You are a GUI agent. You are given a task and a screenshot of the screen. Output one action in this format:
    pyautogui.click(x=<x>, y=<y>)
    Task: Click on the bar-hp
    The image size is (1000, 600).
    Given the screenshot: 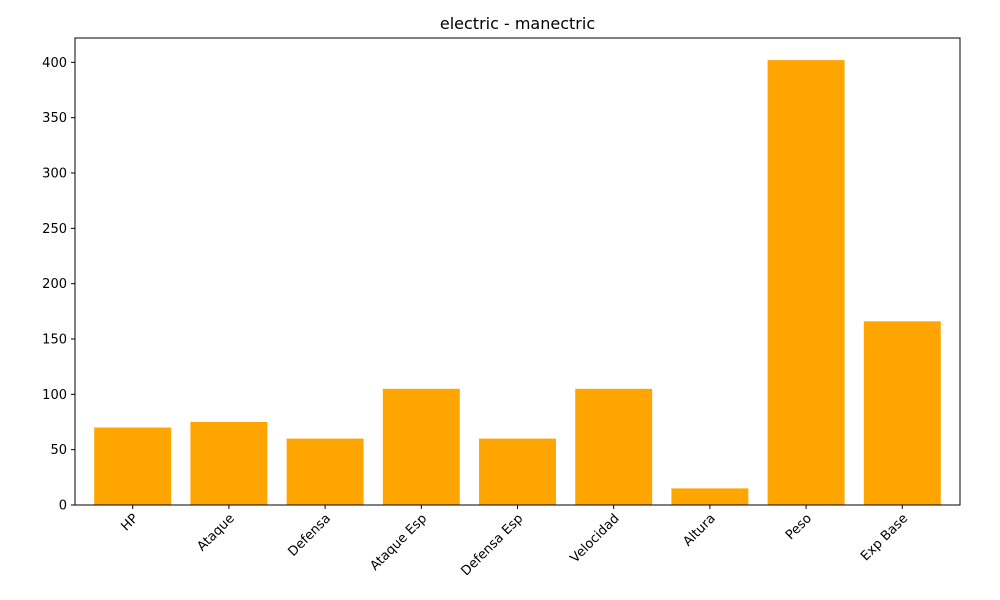 What is the action you would take?
    pyautogui.click(x=133, y=466)
    